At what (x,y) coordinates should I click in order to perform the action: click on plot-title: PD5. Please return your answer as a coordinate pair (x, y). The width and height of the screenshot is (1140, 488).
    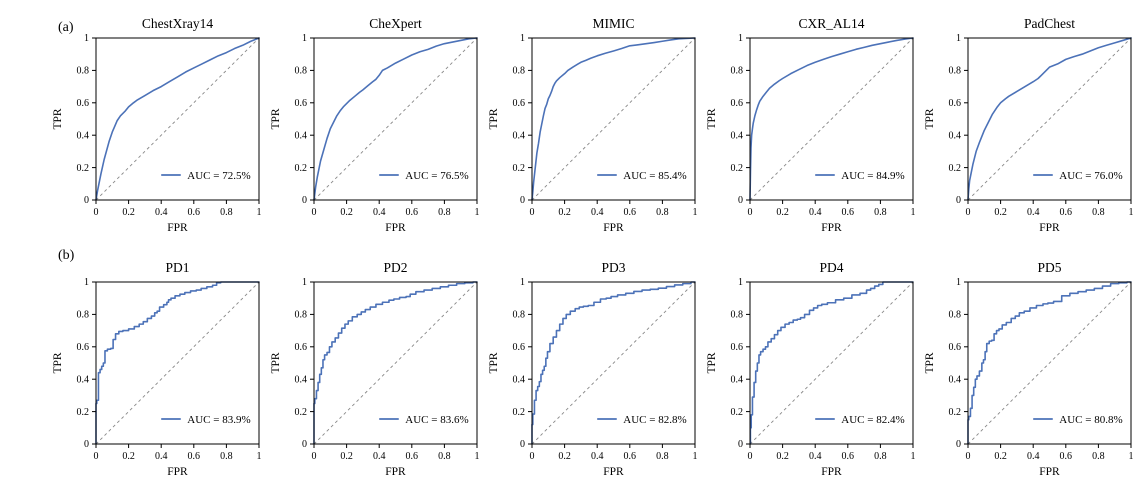
    Looking at the image, I should click on (1049, 267).